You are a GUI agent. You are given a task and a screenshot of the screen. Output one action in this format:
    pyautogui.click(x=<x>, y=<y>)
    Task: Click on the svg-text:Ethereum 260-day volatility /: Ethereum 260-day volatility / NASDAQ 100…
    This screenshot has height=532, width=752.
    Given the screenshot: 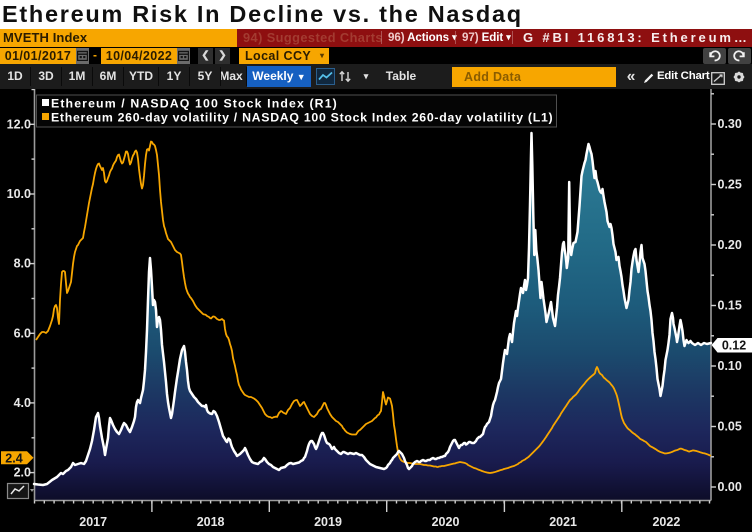 What is the action you would take?
    pyautogui.click(x=302, y=118)
    